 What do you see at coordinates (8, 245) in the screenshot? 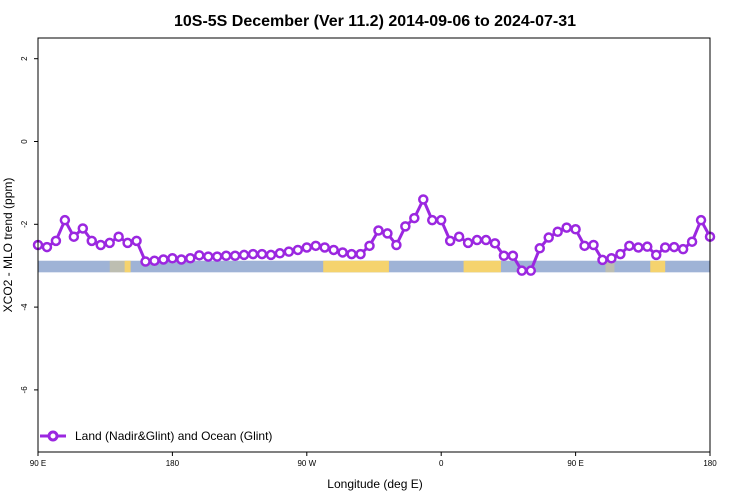
I see `y-axis-label: XCO2 - MLO trend (ppm)` at bounding box center [8, 245].